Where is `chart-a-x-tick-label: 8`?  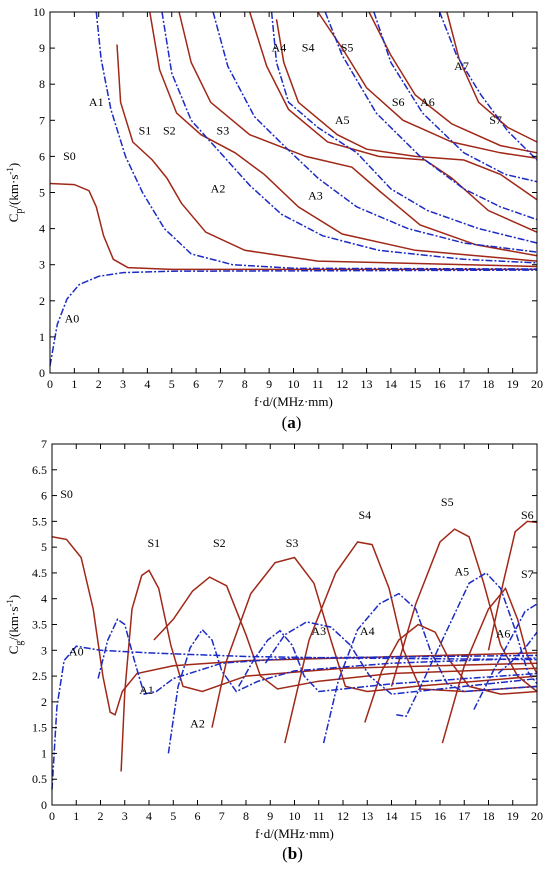
chart-a-x-tick-label: 8 is located at coordinates (245, 384).